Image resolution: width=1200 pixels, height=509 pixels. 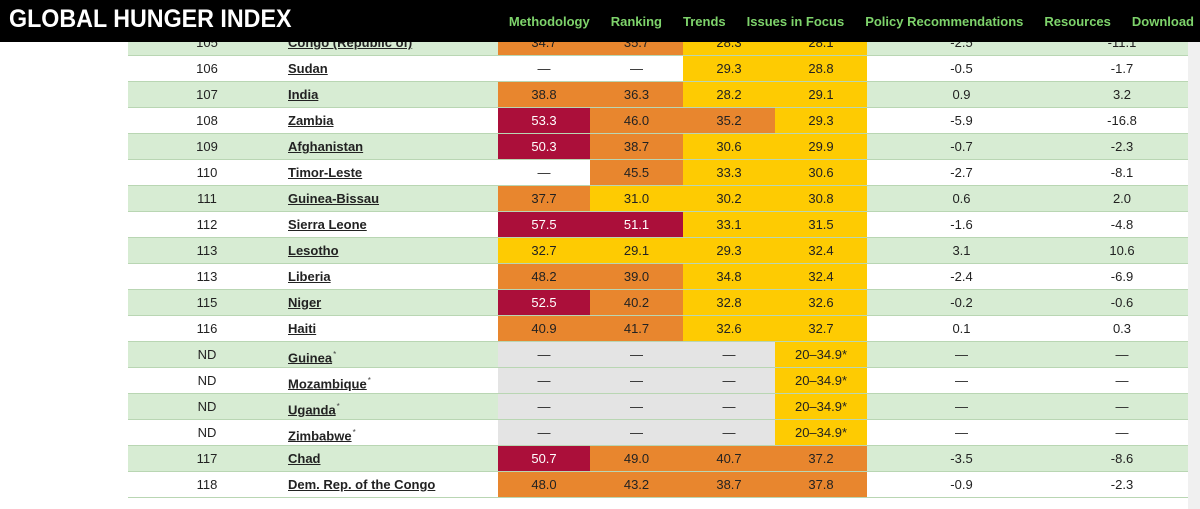 What do you see at coordinates (150, 19) in the screenshot?
I see `site-logo: GLOBAL HUNGER INDEX` at bounding box center [150, 19].